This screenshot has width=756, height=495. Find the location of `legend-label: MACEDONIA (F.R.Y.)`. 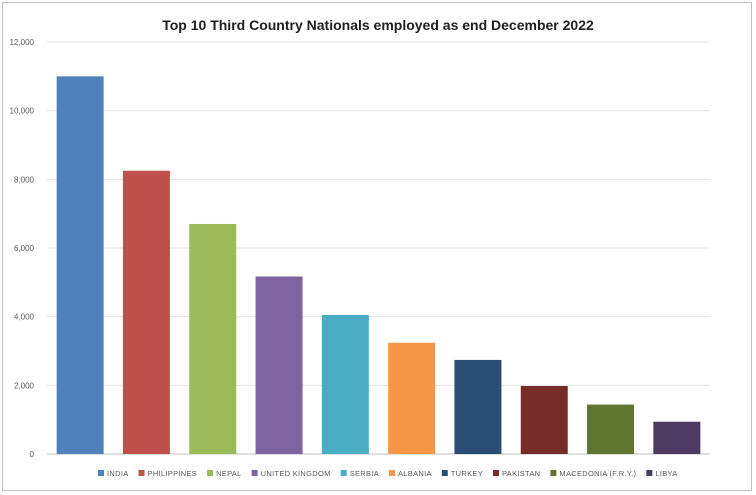

legend-label: MACEDONIA (F.R.Y.) is located at coordinates (597, 473).